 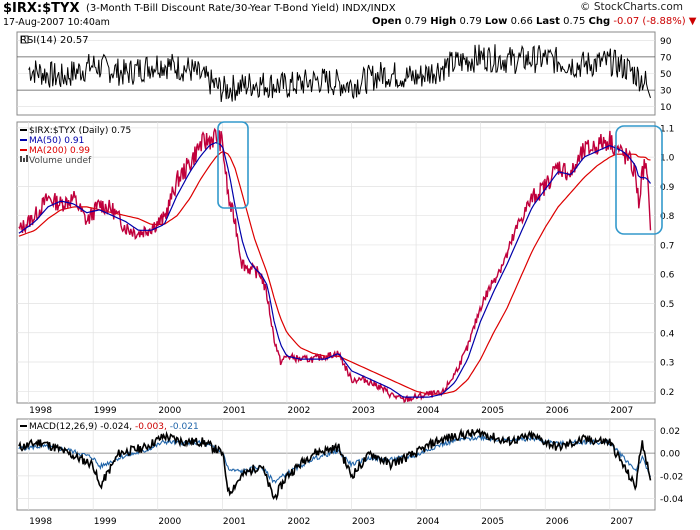 What do you see at coordinates (599, 21) in the screenshot?
I see `chg-label: Chg` at bounding box center [599, 21].